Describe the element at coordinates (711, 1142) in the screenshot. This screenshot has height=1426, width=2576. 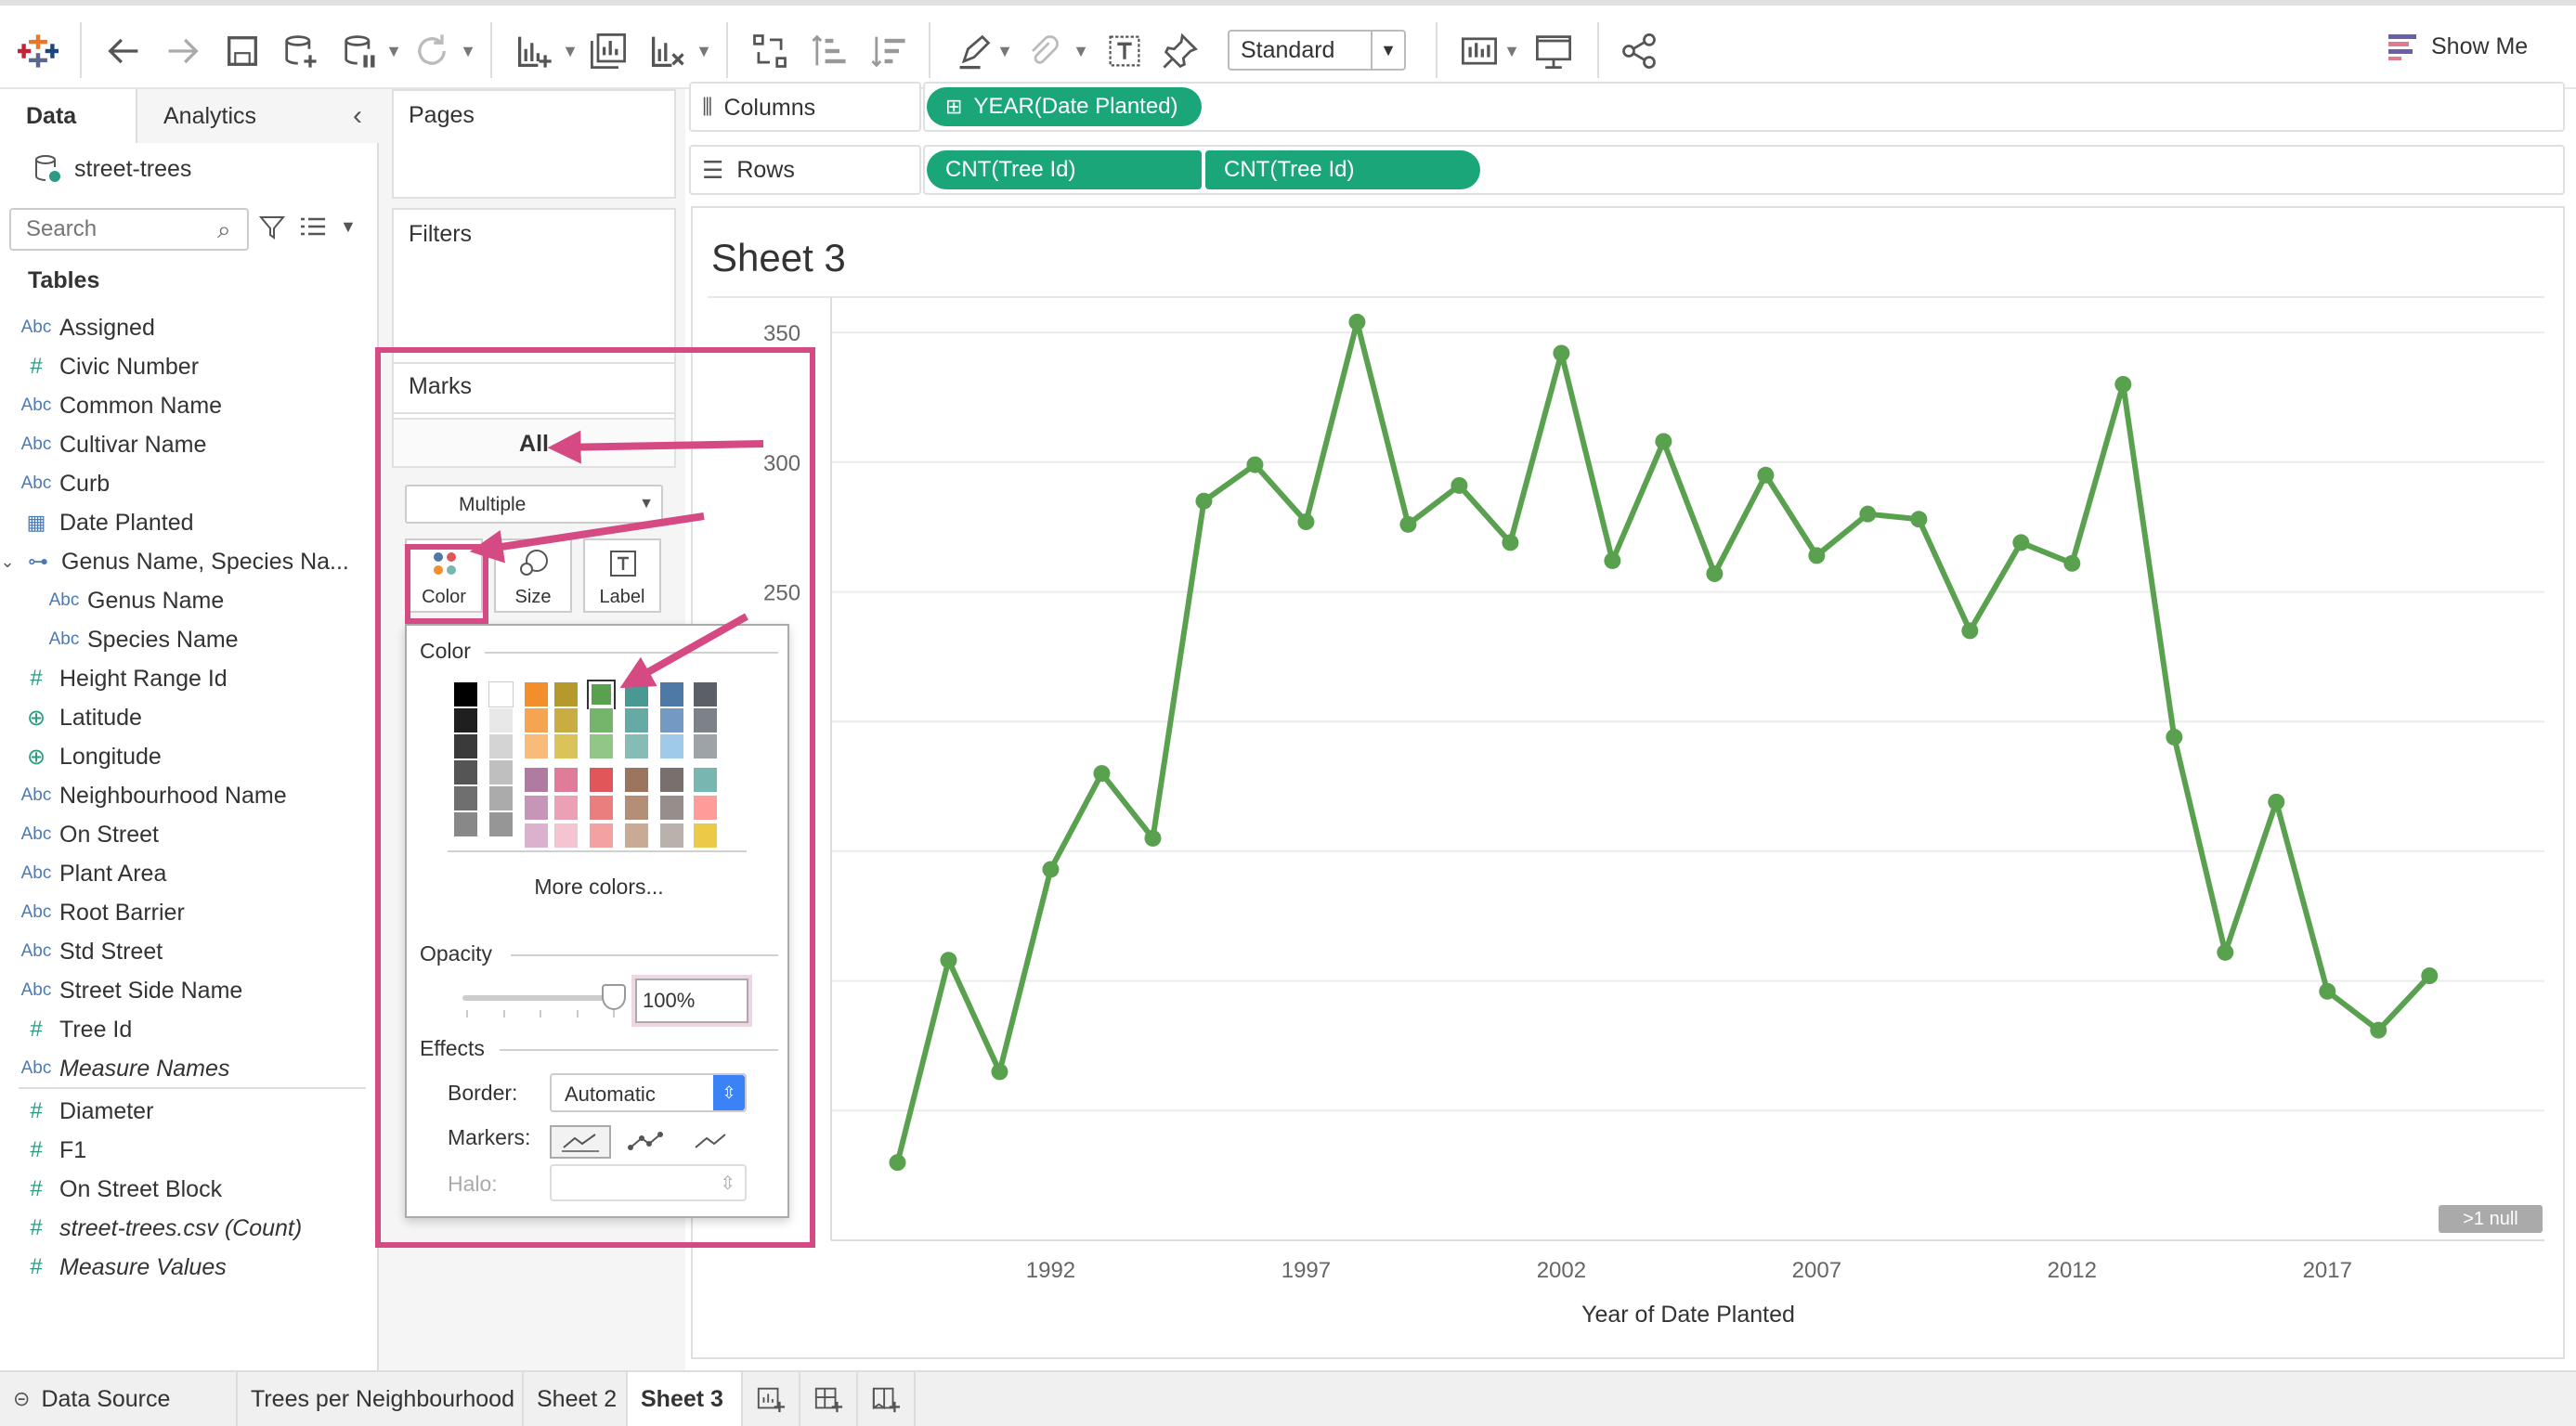
I see `markers-none-button` at that location.